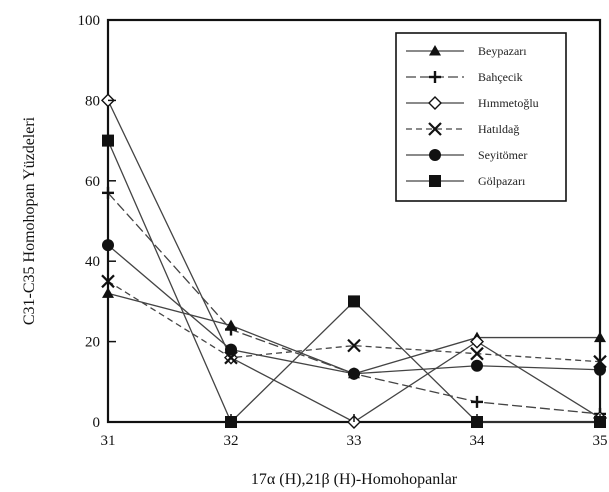 The width and height of the screenshot is (609, 492). I want to click on y-tick-label: 0, so click(97, 423).